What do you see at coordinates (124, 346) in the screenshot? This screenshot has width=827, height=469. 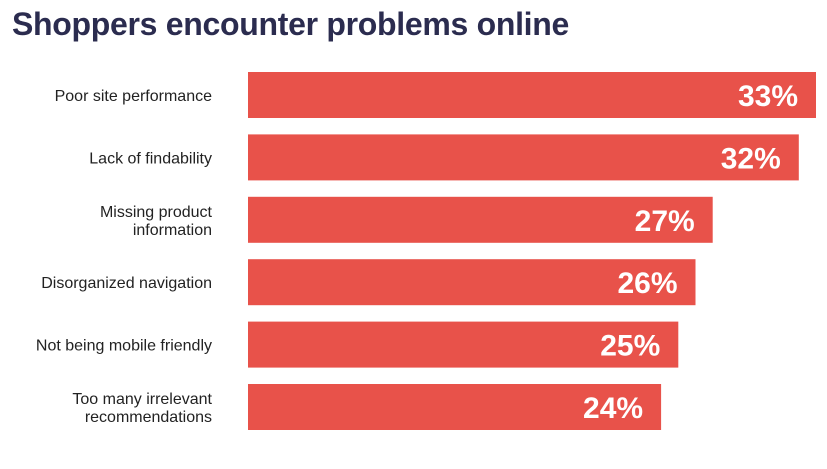 I see `category-label: Not being mobile friendly` at bounding box center [124, 346].